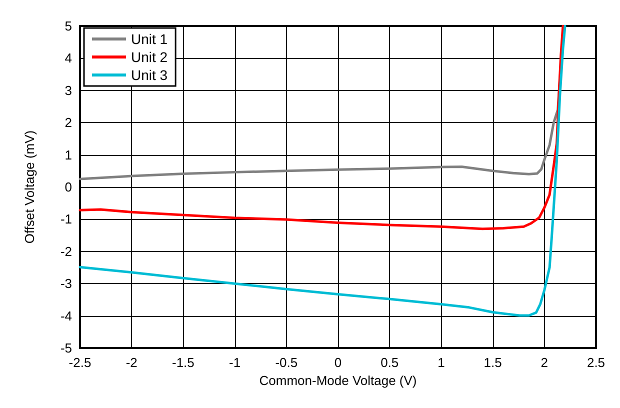  Describe the element at coordinates (183, 362) in the screenshot. I see `x-tick-label: -1.5` at that location.